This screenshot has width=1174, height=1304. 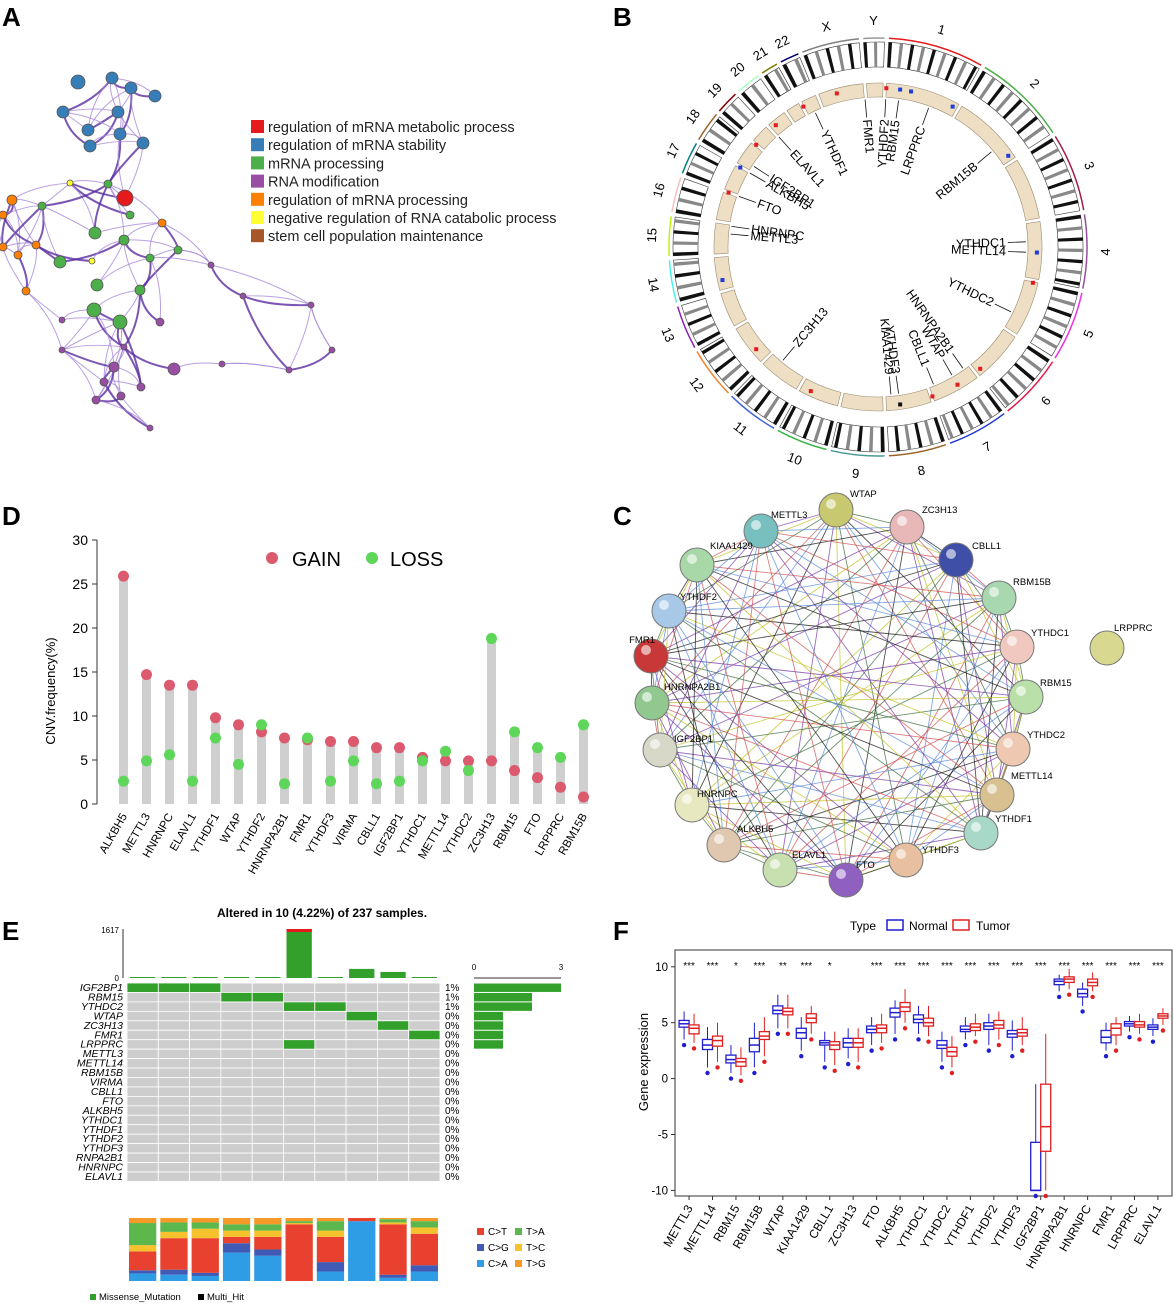 What do you see at coordinates (452, 1007) in the screenshot?
I see `e-gene-pct: 1%` at bounding box center [452, 1007].